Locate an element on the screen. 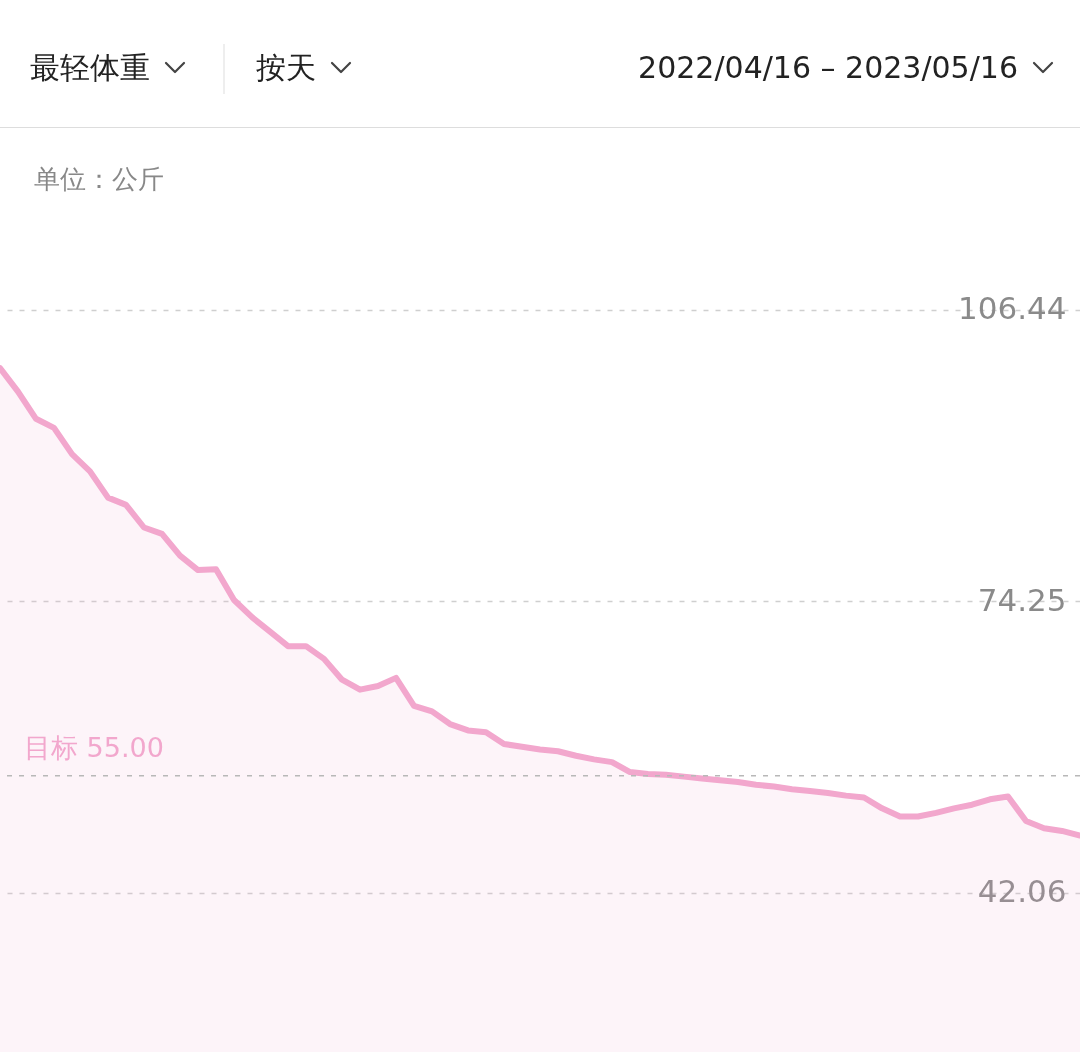 This screenshot has height=1052, width=1080. y-axis-title: 单位：公斤 is located at coordinates (99, 179).